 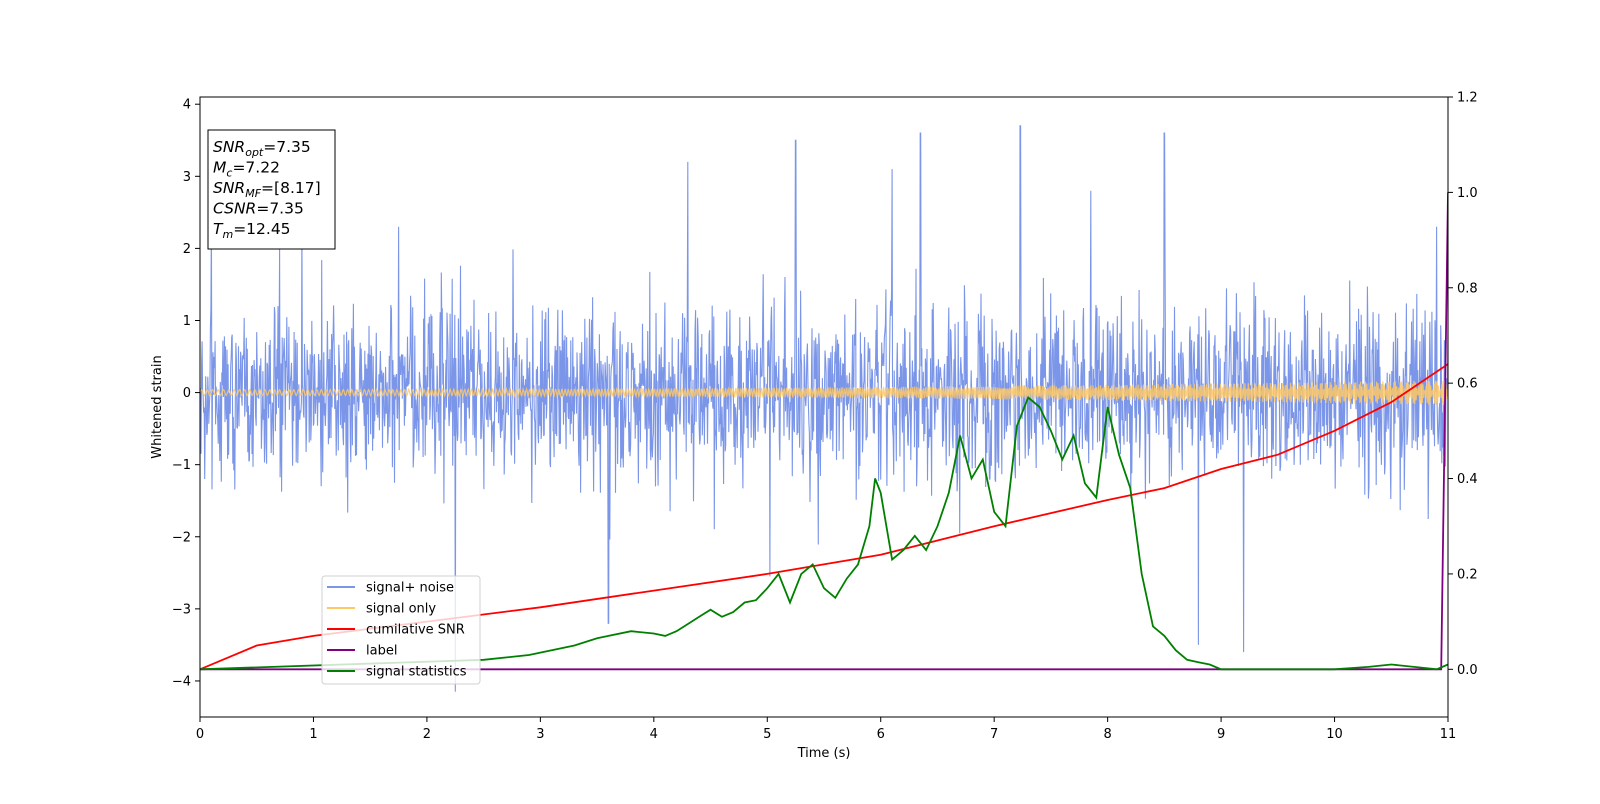 I want to click on legend-label: signal+ noise, so click(x=410, y=588).